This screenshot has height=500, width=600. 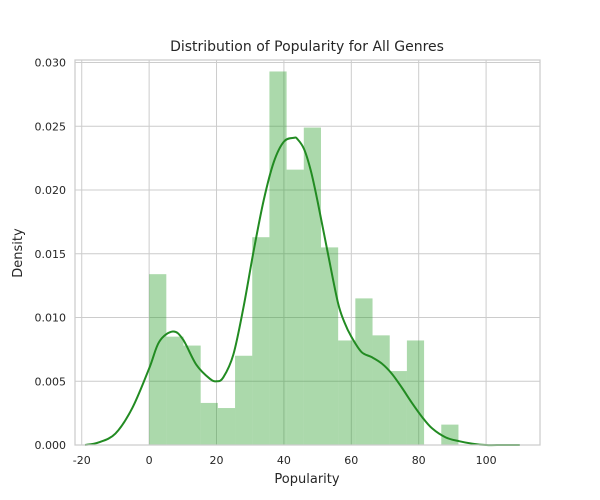 What do you see at coordinates (217, 460) in the screenshot?
I see `x-tick-label: 20` at bounding box center [217, 460].